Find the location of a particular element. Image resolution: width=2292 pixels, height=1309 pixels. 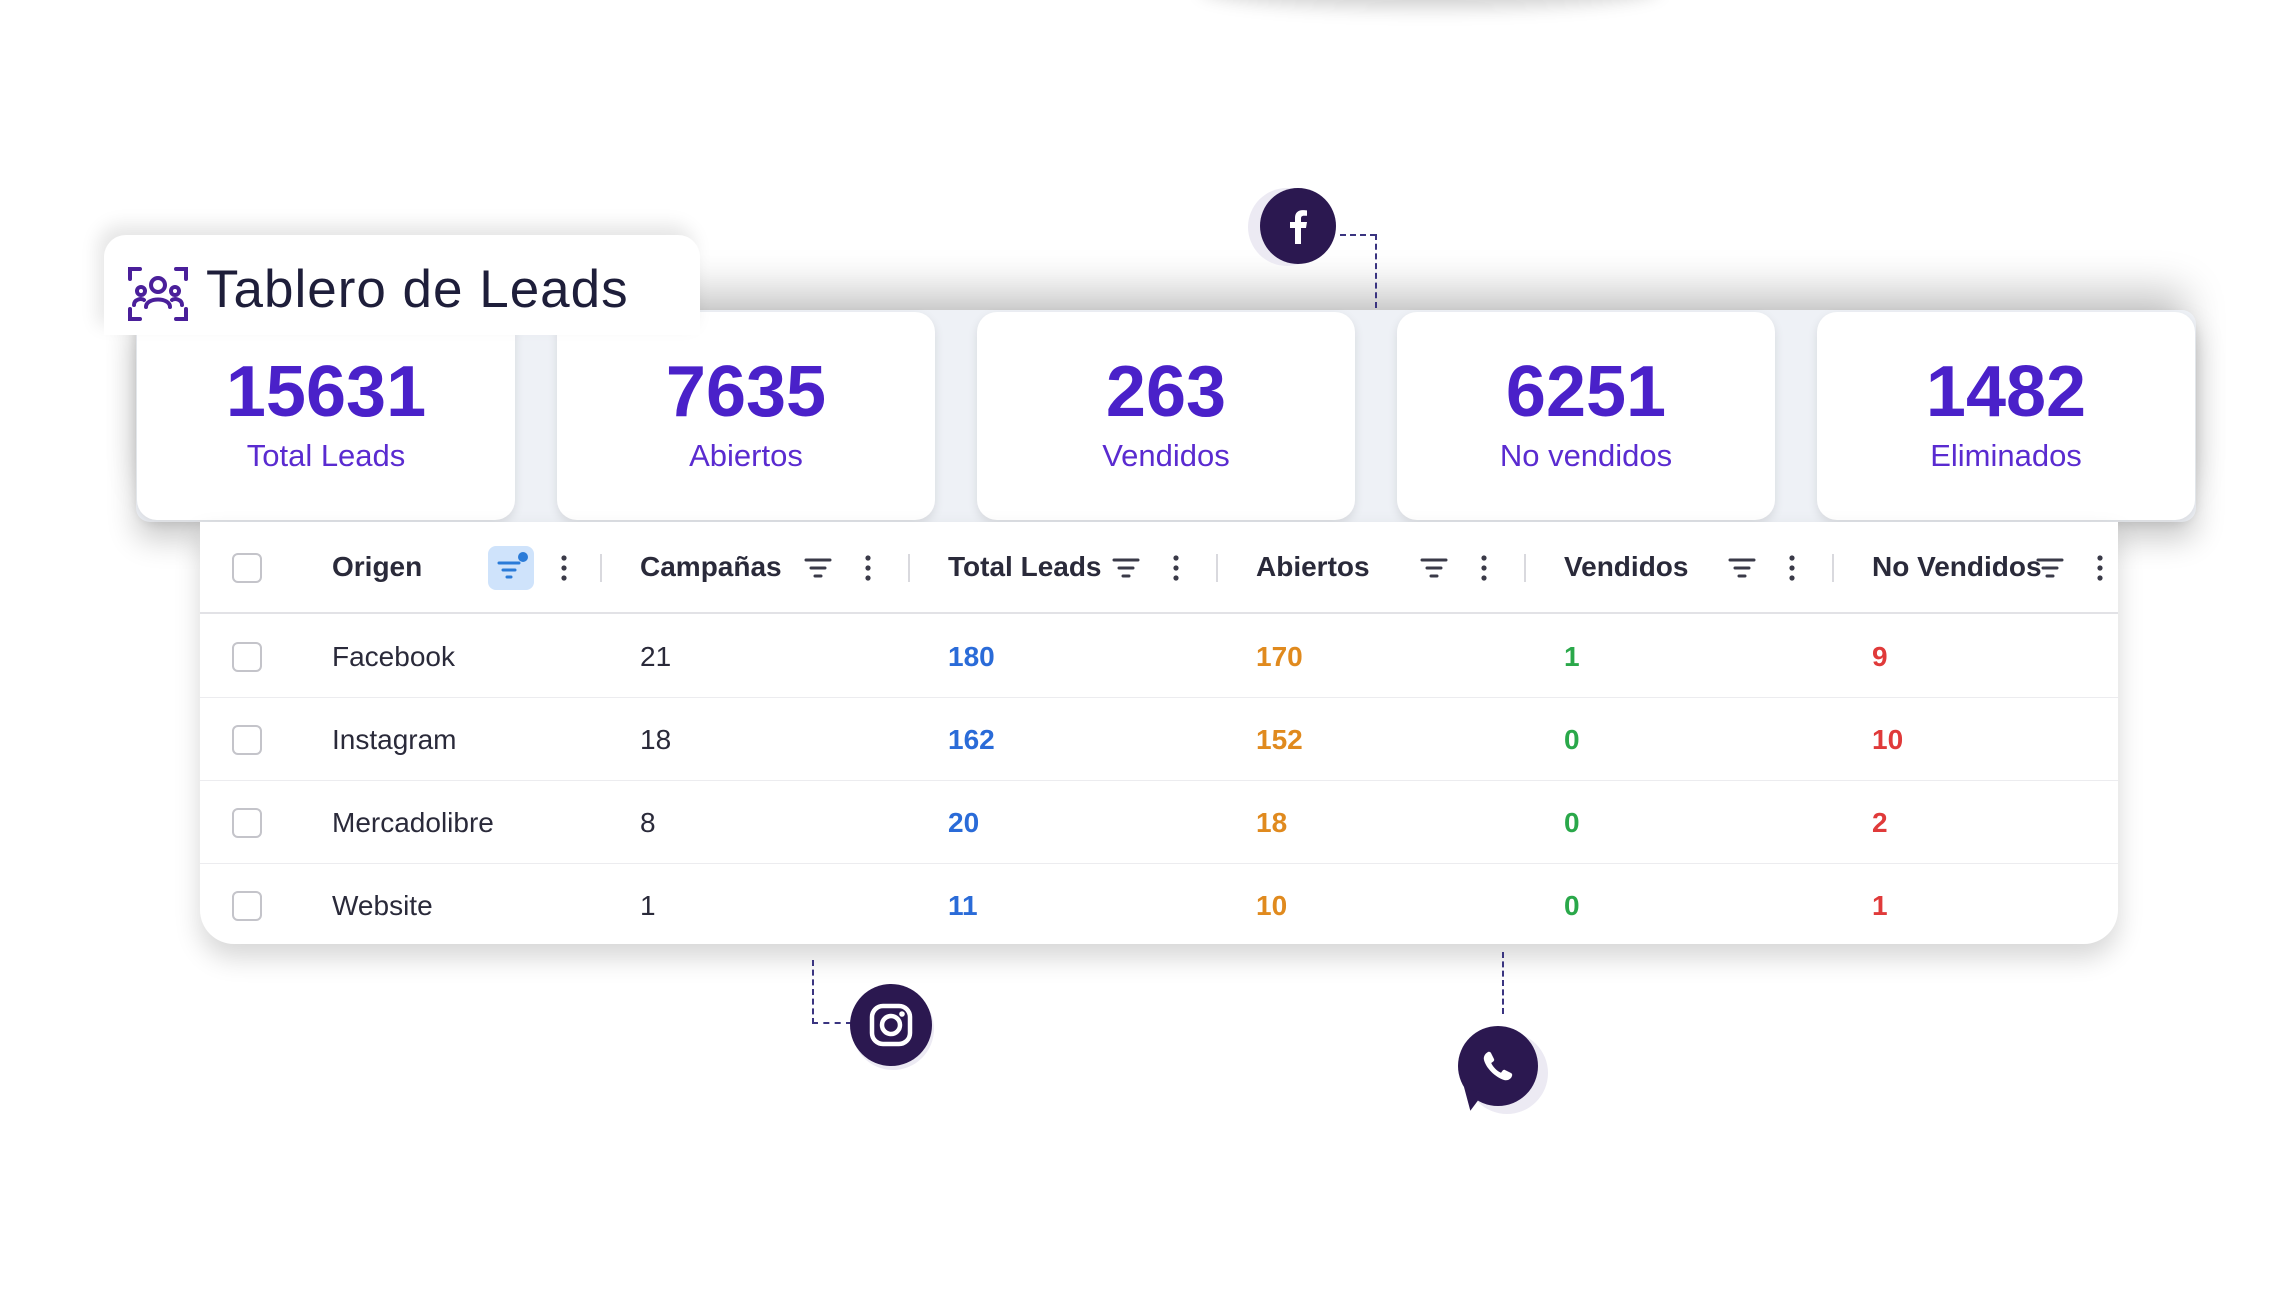

cell-no-vendidos: 2 is located at coordinates (1880, 822).